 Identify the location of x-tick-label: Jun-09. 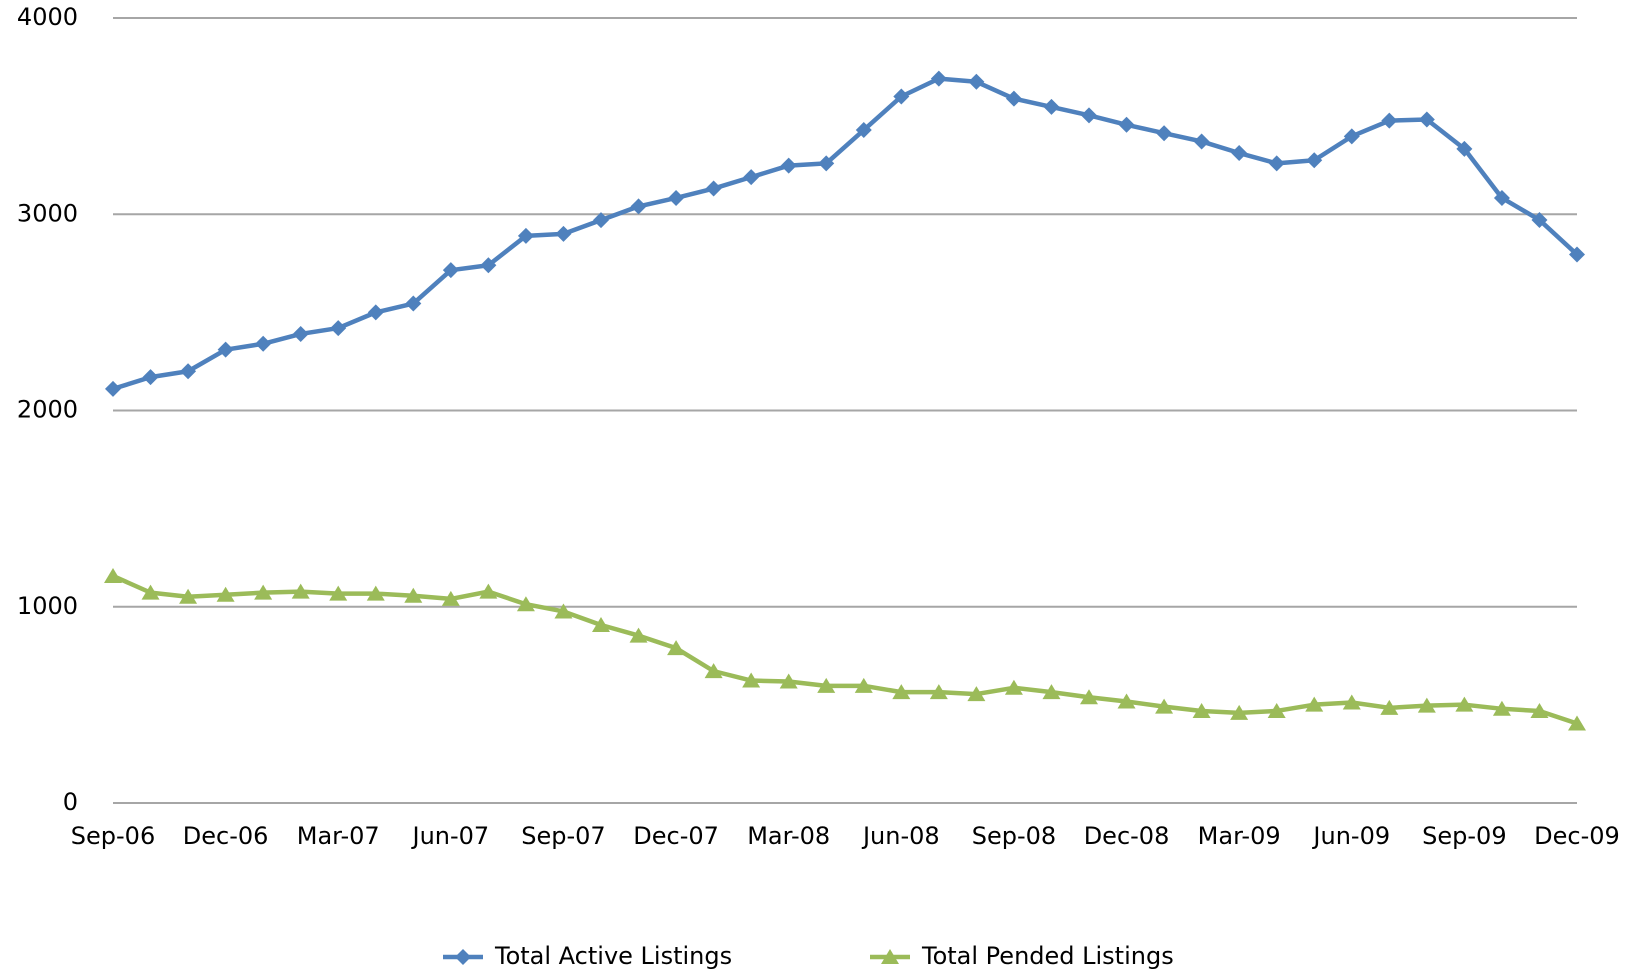
(1350, 836).